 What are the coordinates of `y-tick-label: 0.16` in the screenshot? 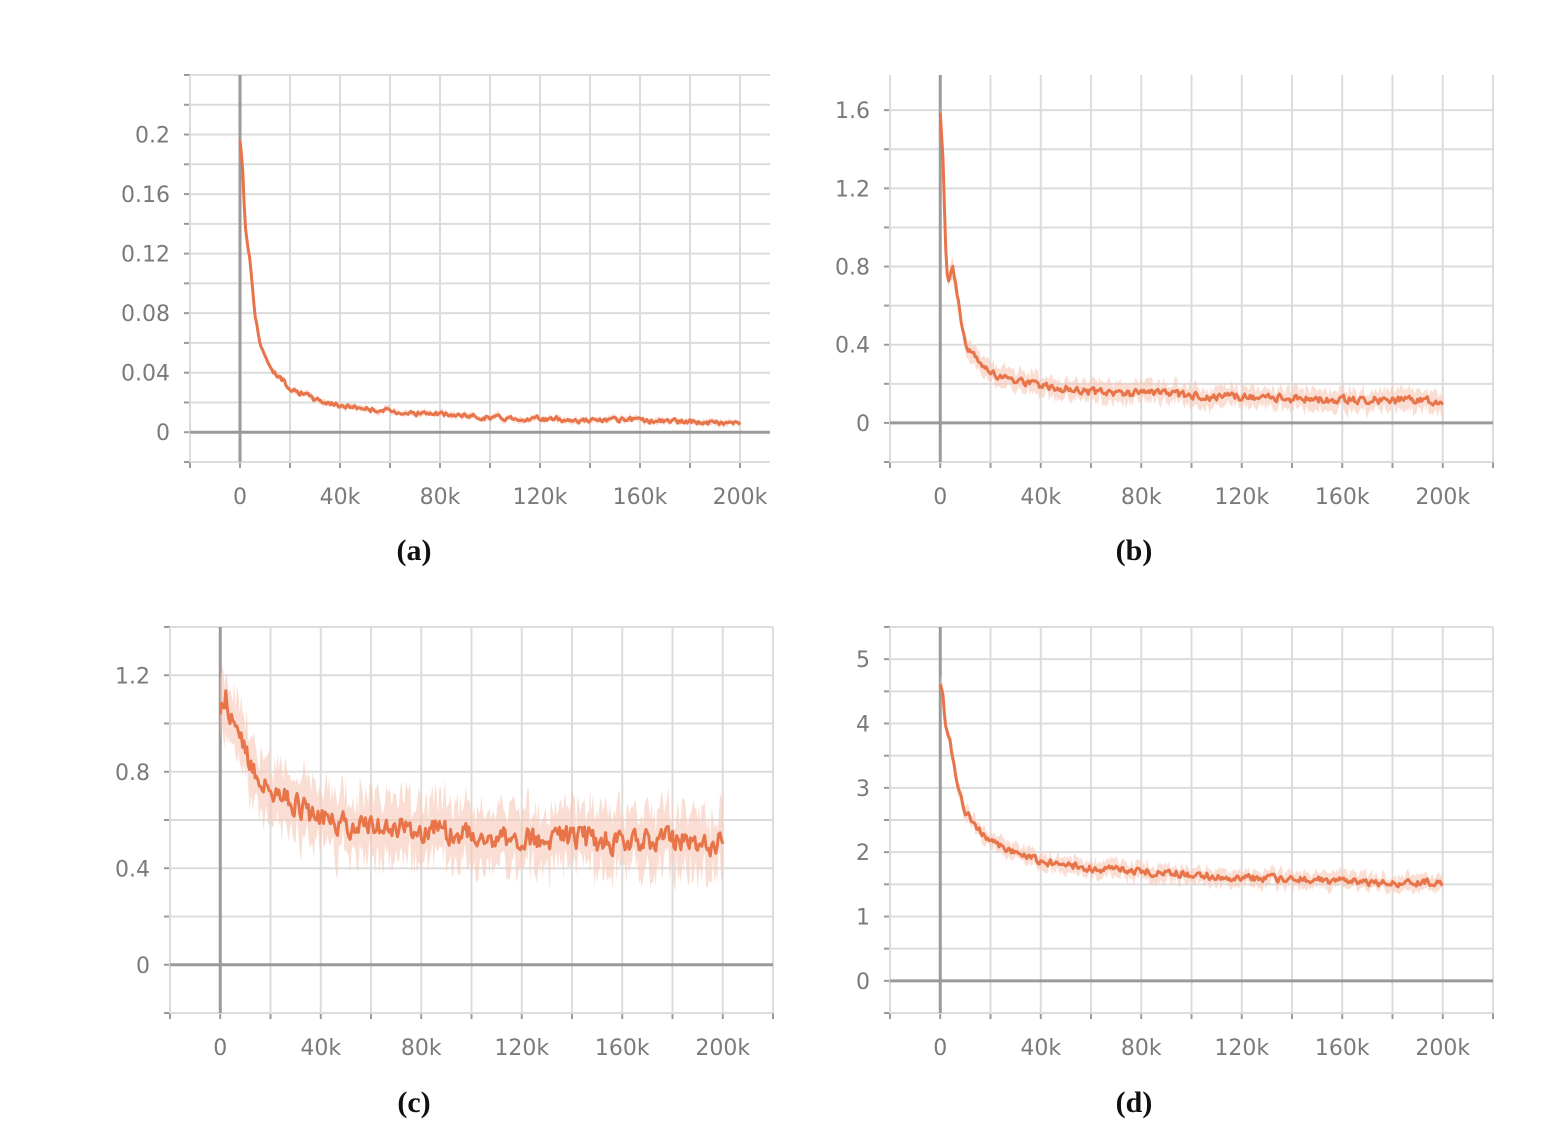 It's located at (145, 195).